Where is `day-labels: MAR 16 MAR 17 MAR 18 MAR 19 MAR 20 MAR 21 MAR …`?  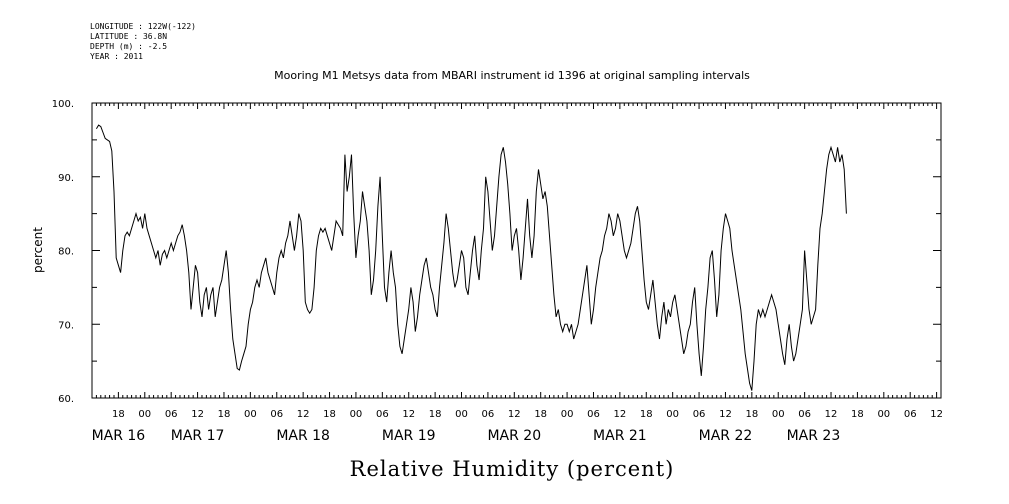
day-labels: MAR 16 MAR 17 MAR 18 MAR 19 MAR 20 MAR 21 MAR … is located at coordinates (466, 436).